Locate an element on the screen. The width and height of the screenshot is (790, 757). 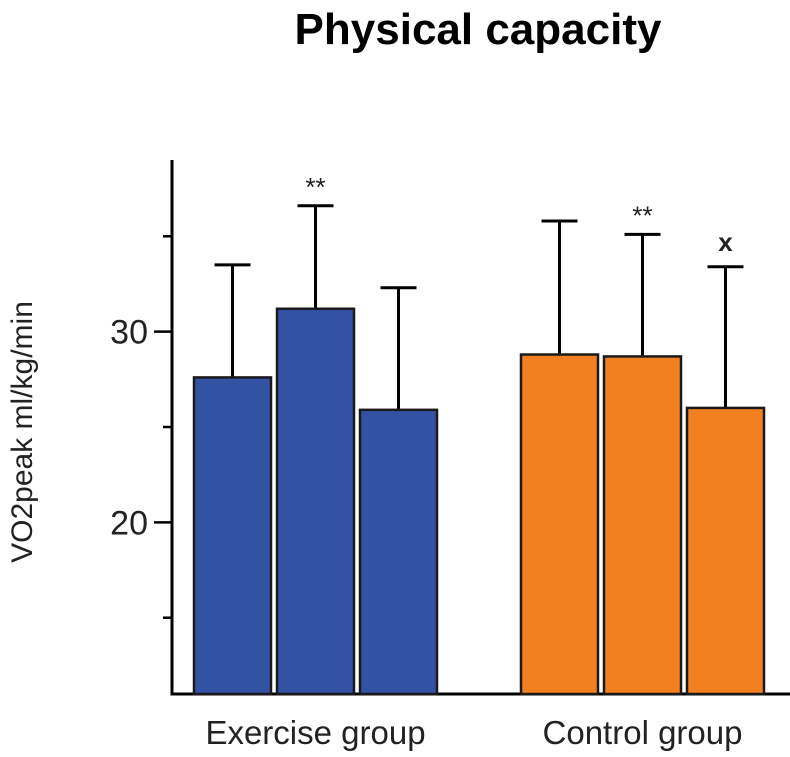
significance-marker: x is located at coordinates (725, 242).